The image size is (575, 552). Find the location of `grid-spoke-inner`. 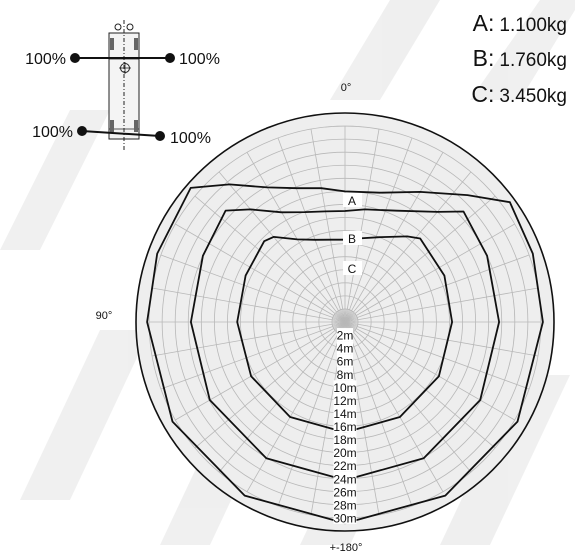

grid-spoke-inner is located at coordinates (345, 315).